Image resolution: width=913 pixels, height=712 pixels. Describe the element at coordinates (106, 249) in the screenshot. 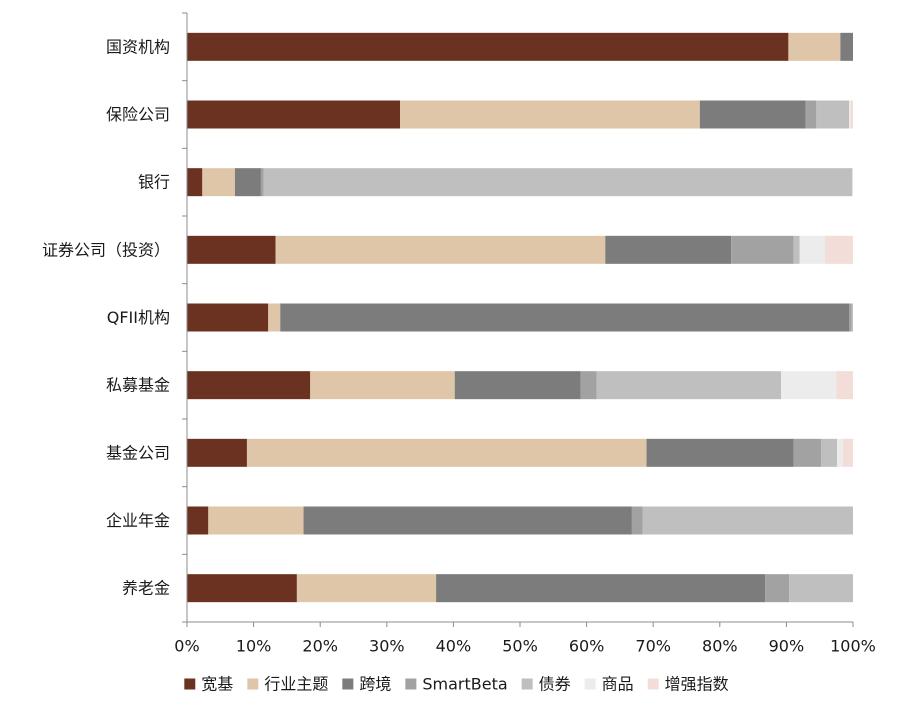

I see `category-label: 证券公司（投资）` at that location.